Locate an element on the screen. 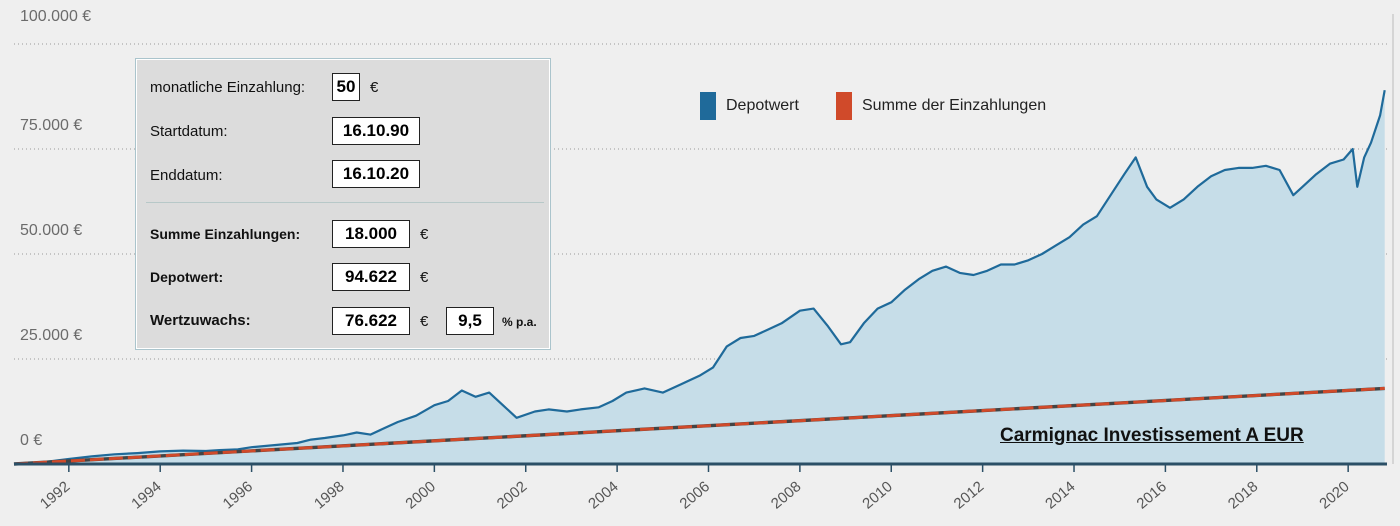 This screenshot has width=1400, height=526. legend-item-depotwert: Depotwert is located at coordinates (749, 106).